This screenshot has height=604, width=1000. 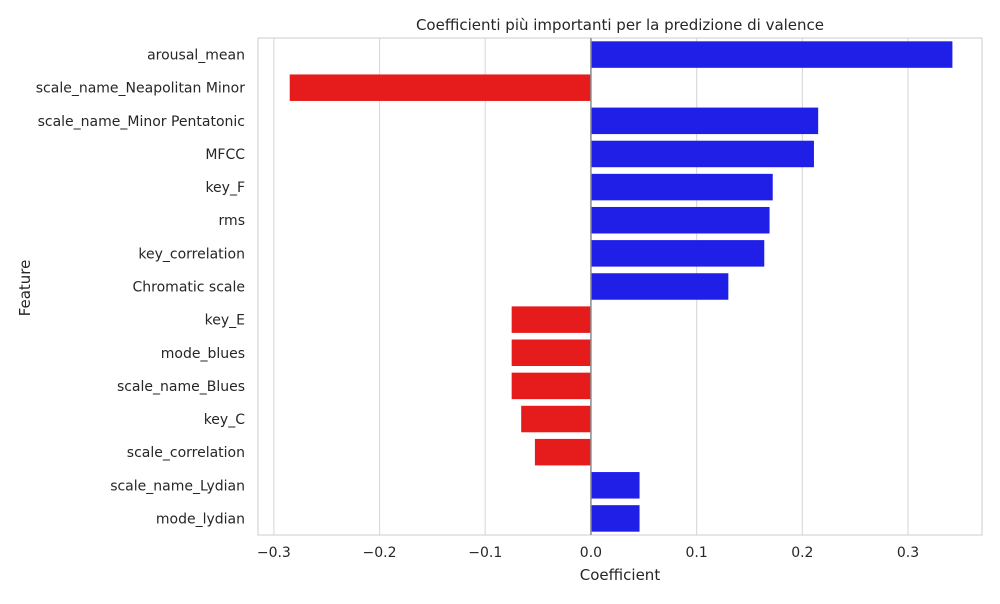 What do you see at coordinates (615, 518) in the screenshot?
I see `bar-mode-lydian` at bounding box center [615, 518].